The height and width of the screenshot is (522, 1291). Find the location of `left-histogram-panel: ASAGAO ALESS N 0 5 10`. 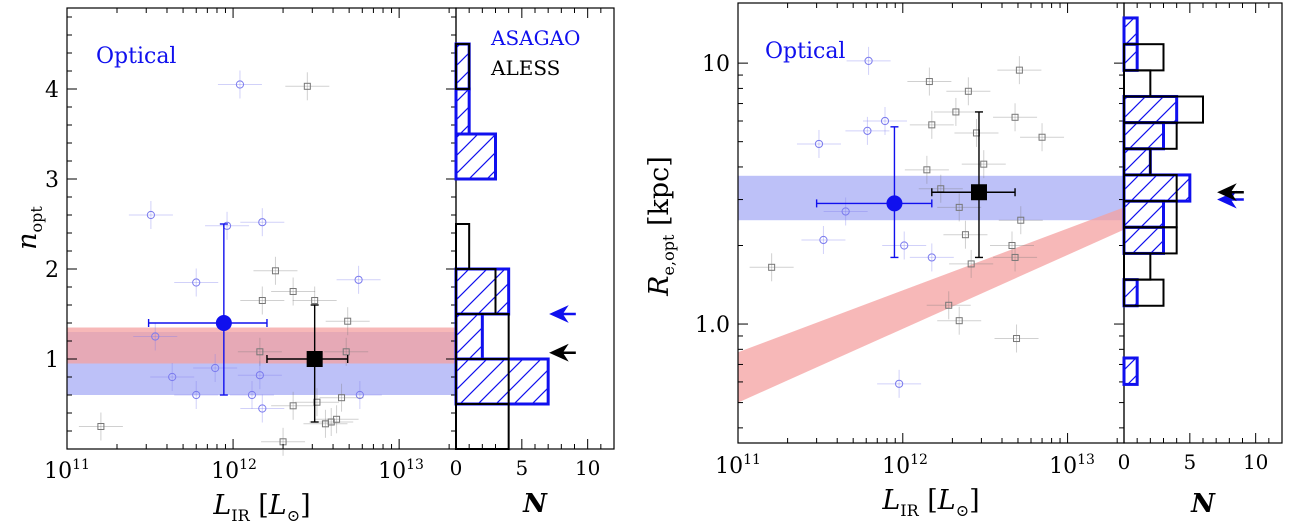

left-histogram-panel: ASAGAO ALESS N 0 5 10 is located at coordinates (532, 263).